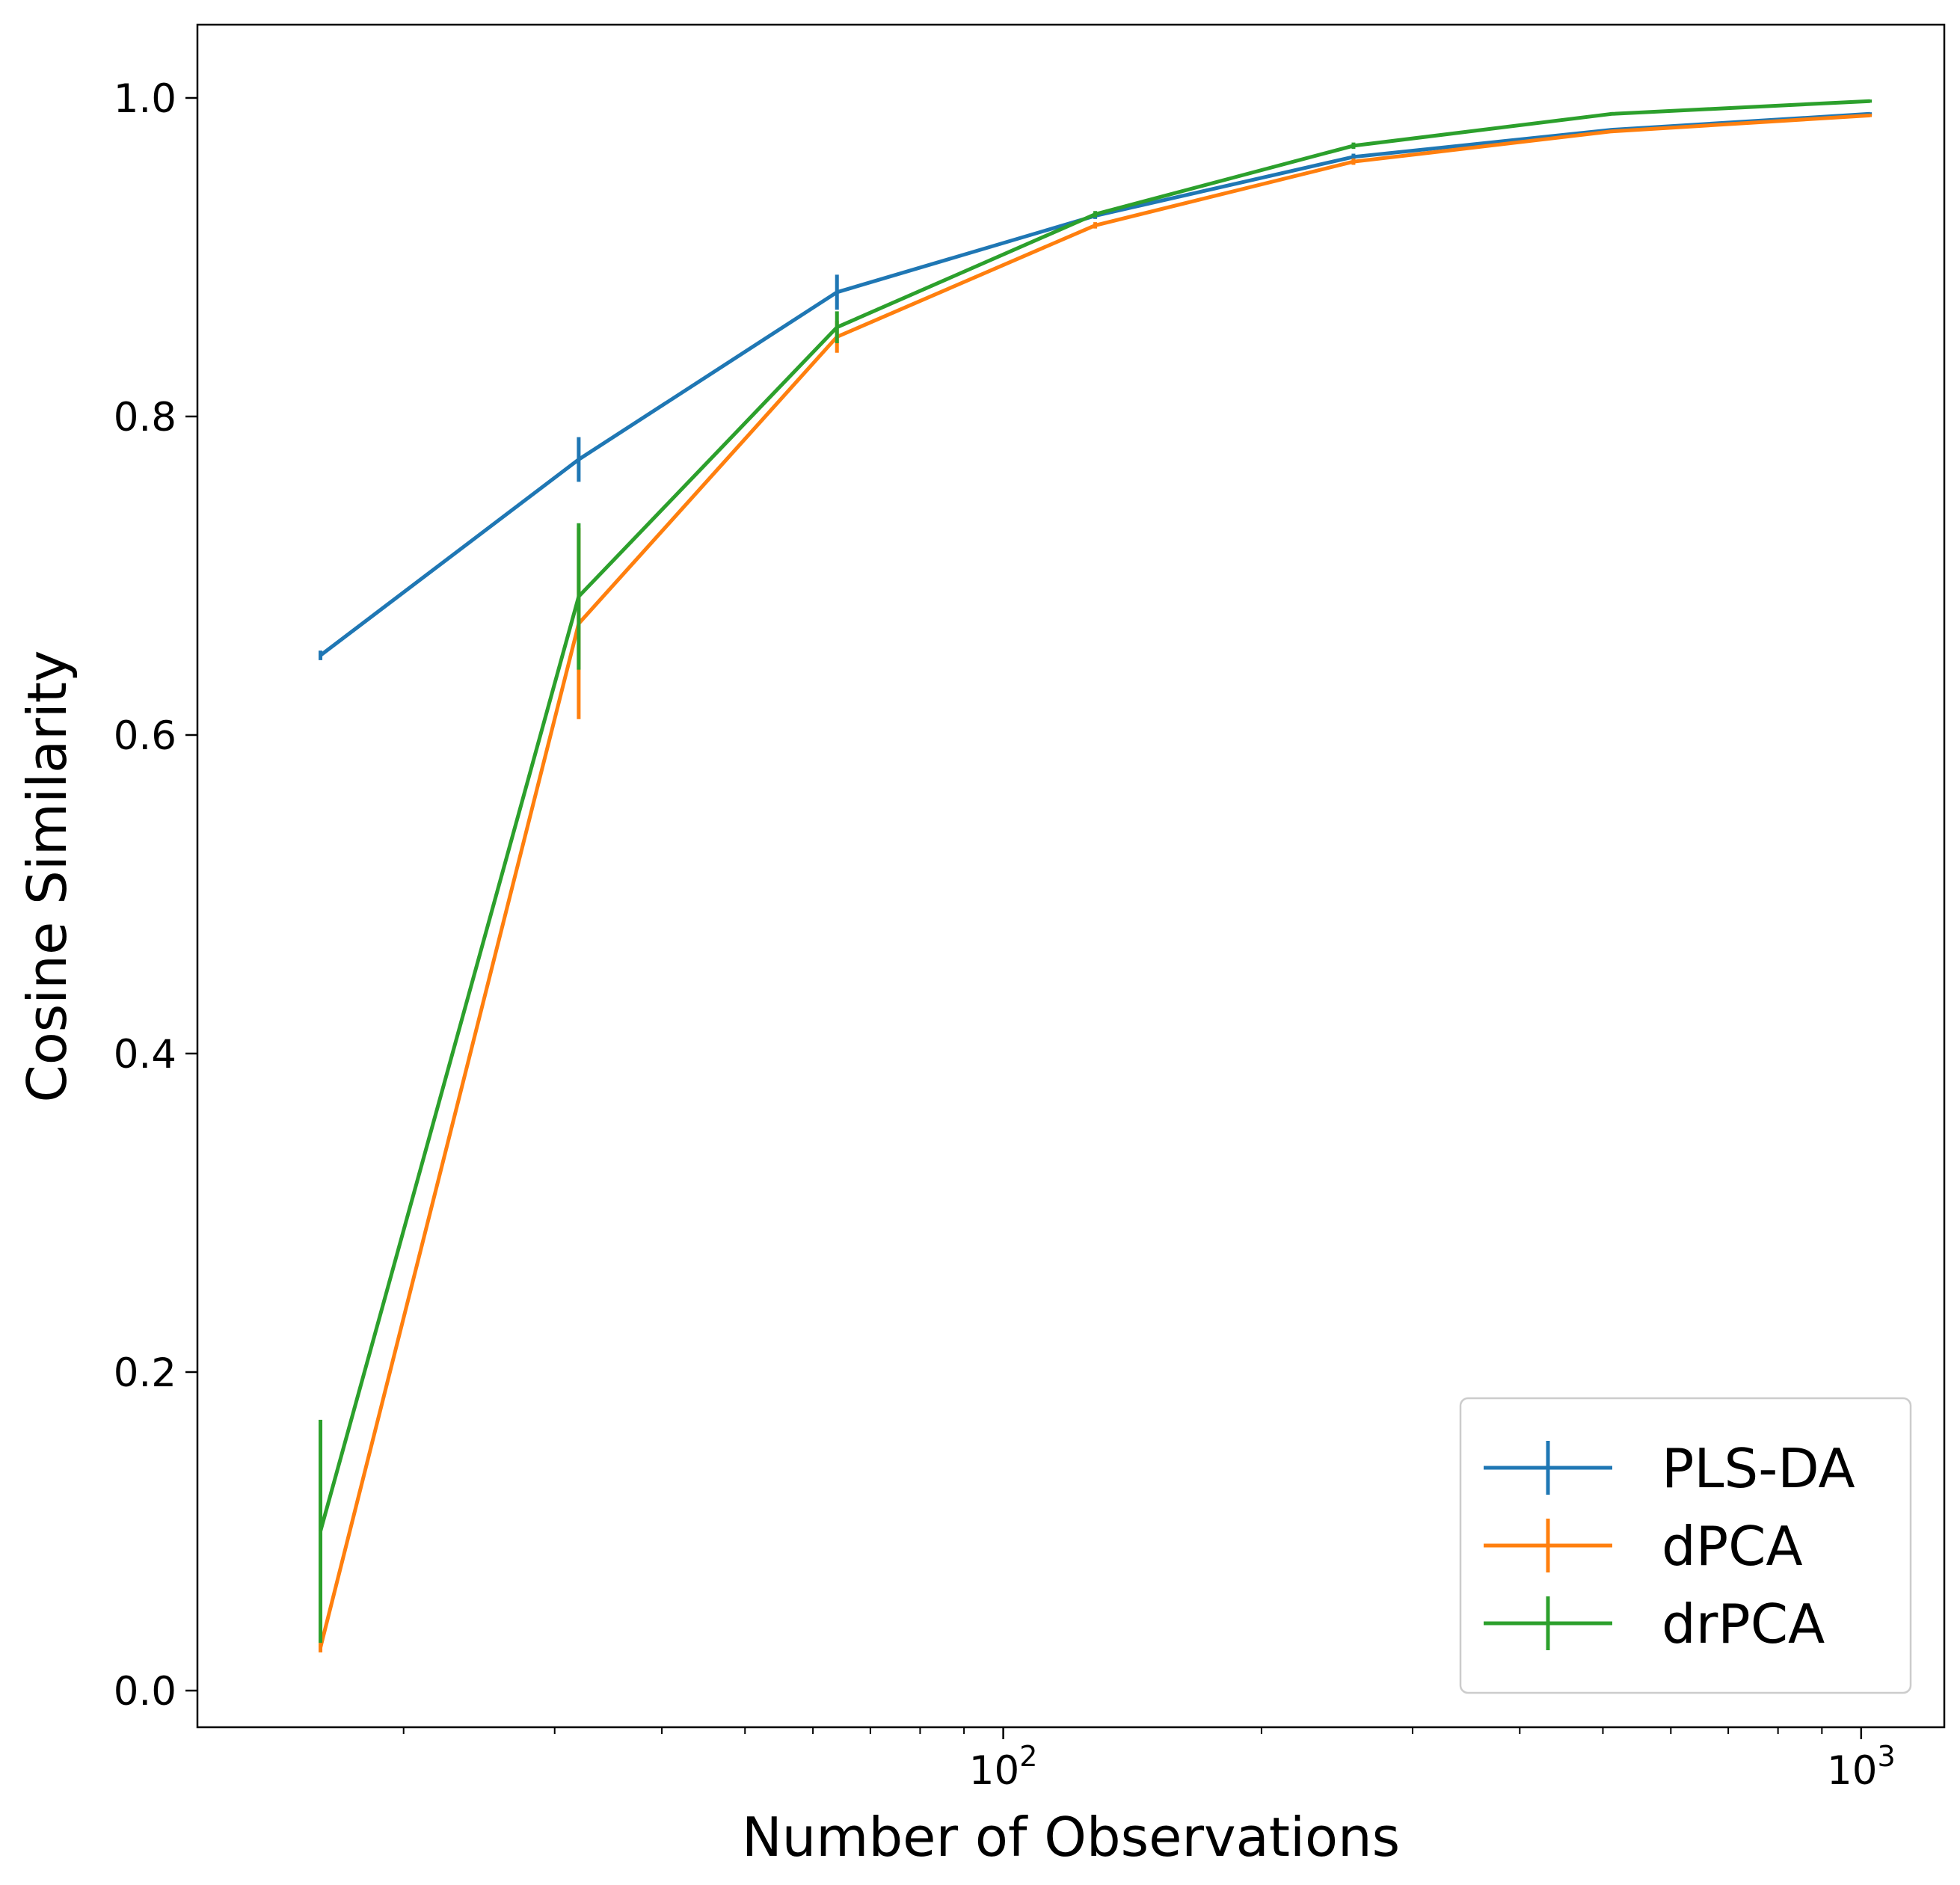 The height and width of the screenshot is (1885, 1960). I want to click on y-tick-label: 1.0, so click(145, 99).